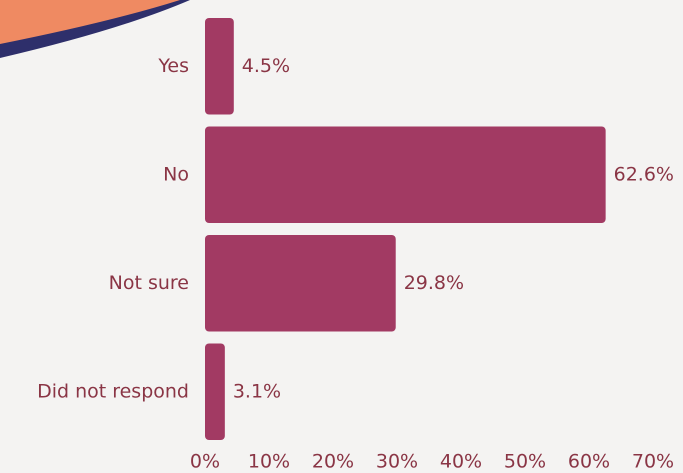 Image resolution: width=683 pixels, height=473 pixels. Describe the element at coordinates (269, 462) in the screenshot. I see `x-tick-label: 10%` at that location.